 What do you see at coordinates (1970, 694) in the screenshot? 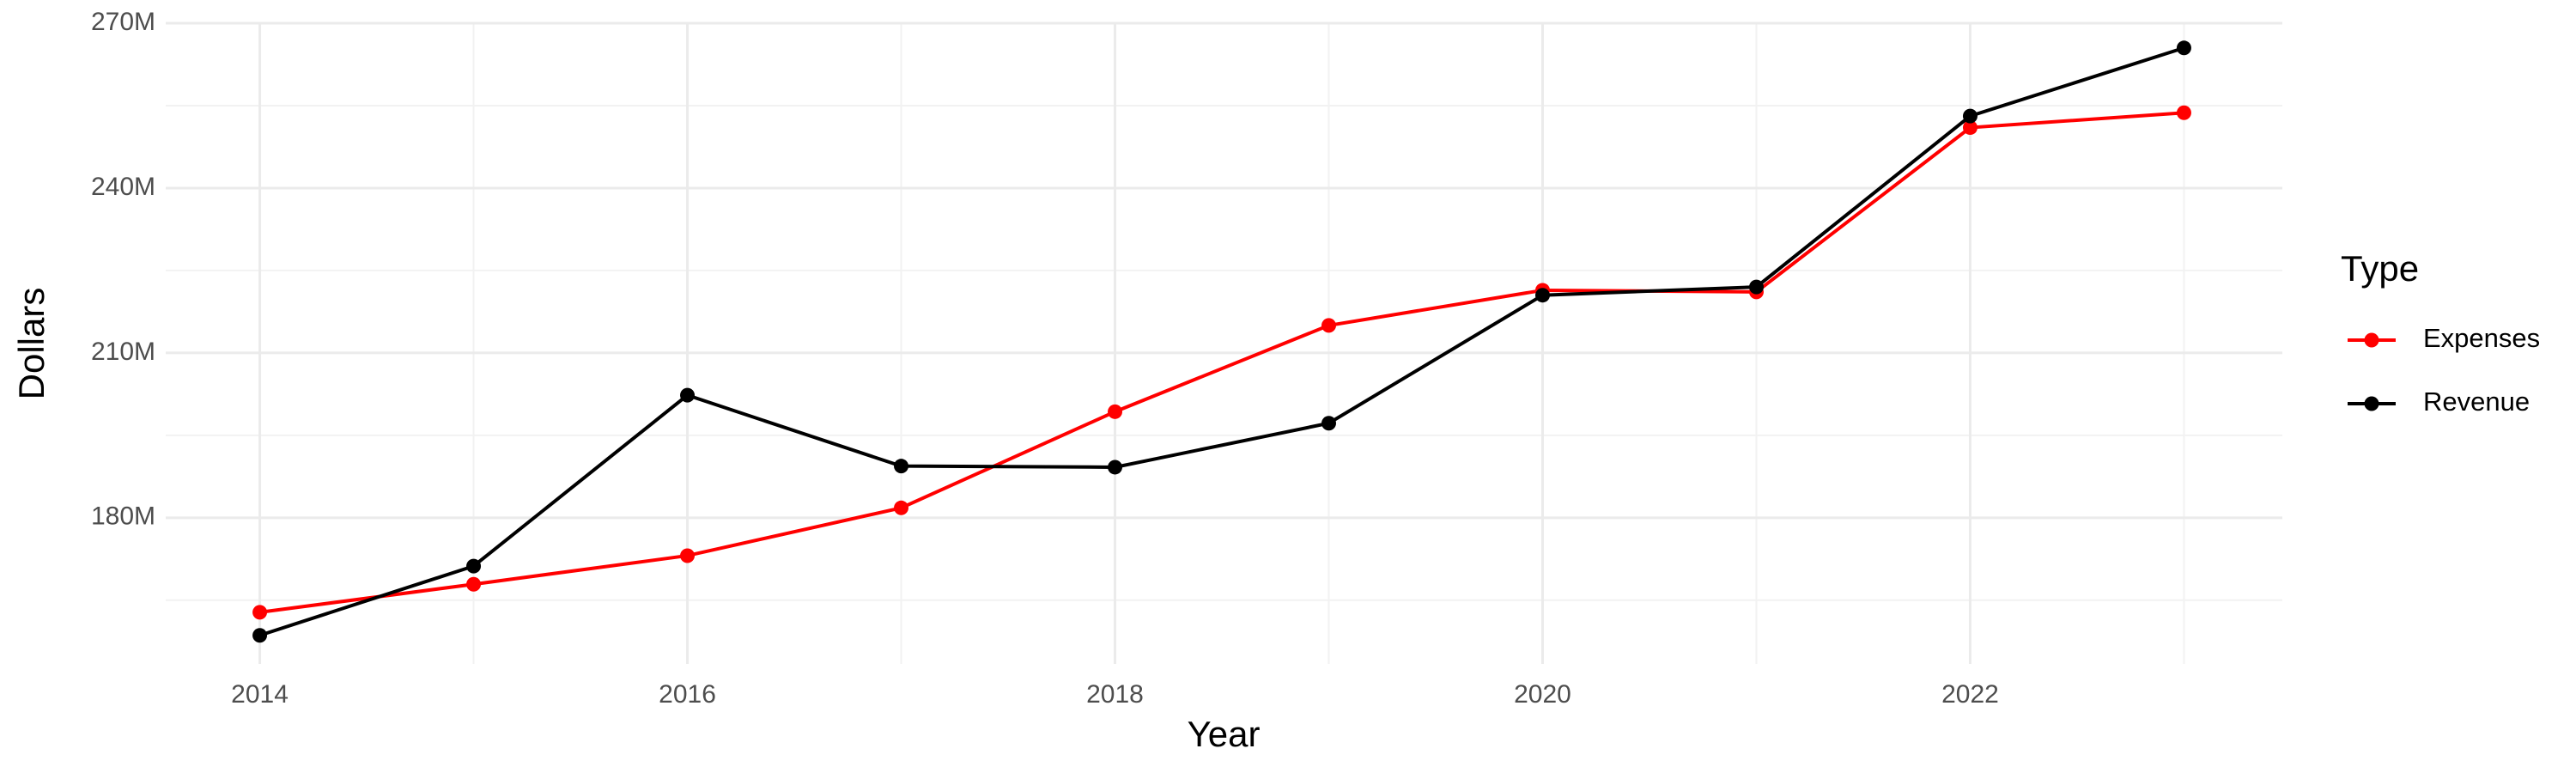
I see `x-tick-label: 2022` at bounding box center [1970, 694].